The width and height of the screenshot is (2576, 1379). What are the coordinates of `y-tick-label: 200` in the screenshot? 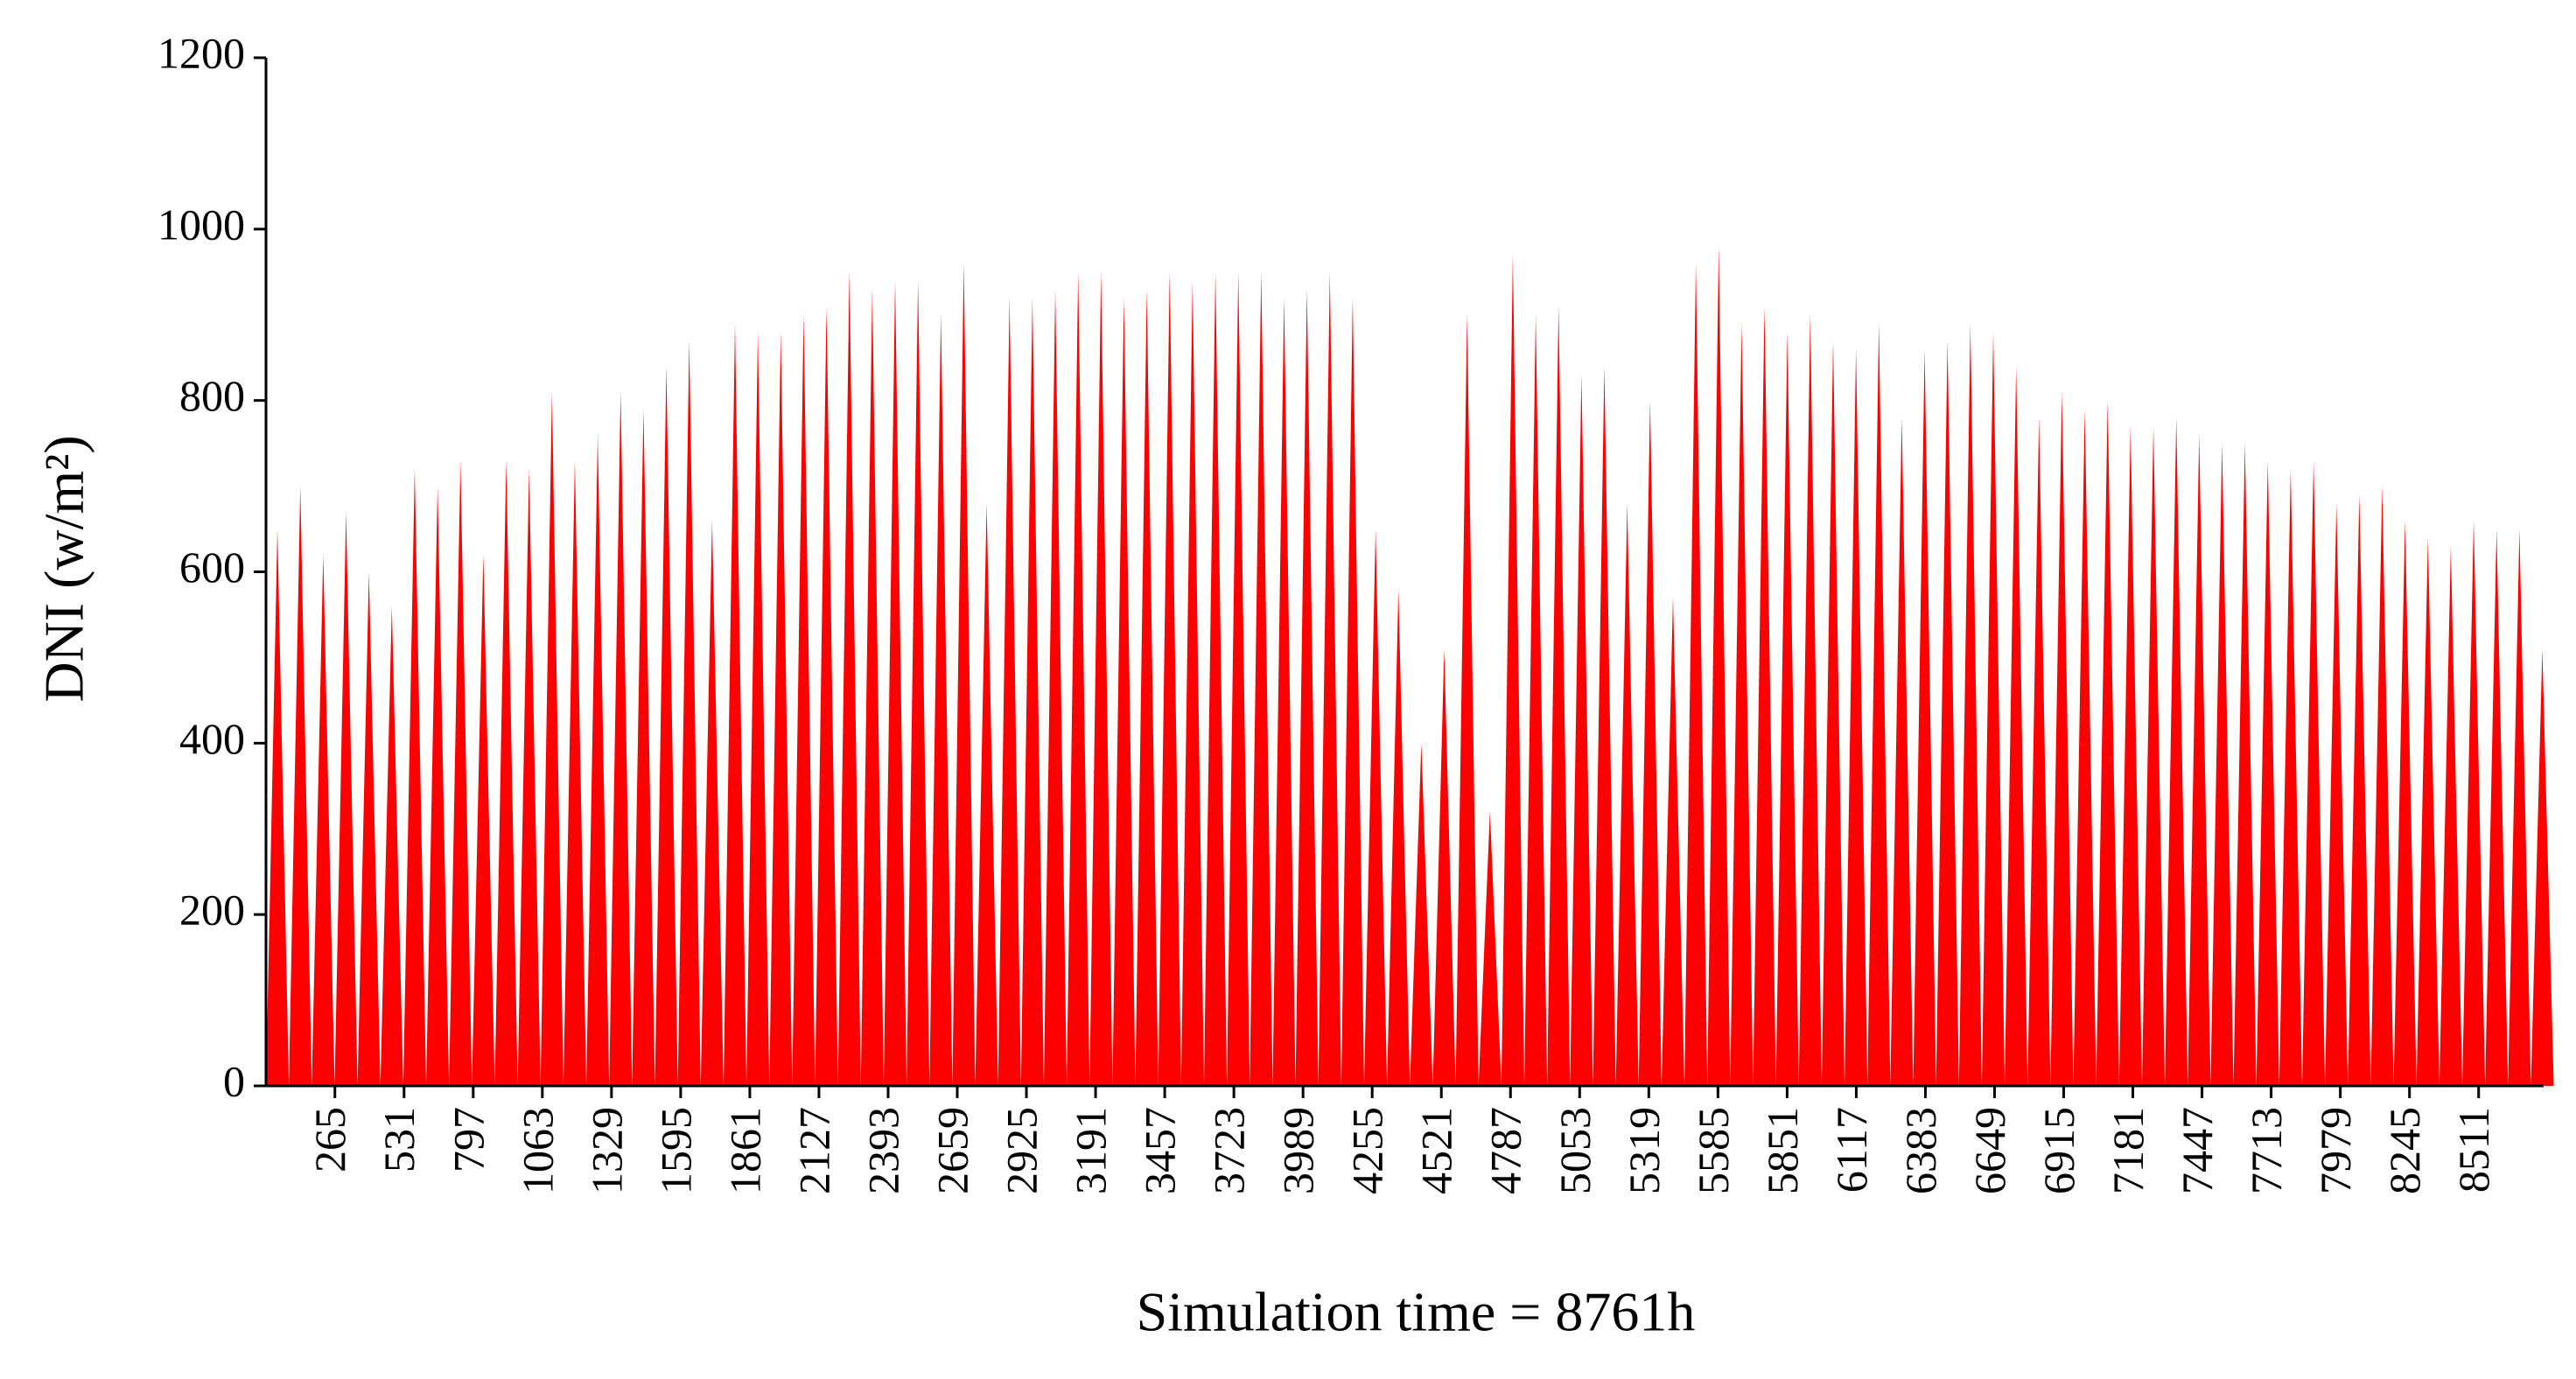 It's located at (212, 910).